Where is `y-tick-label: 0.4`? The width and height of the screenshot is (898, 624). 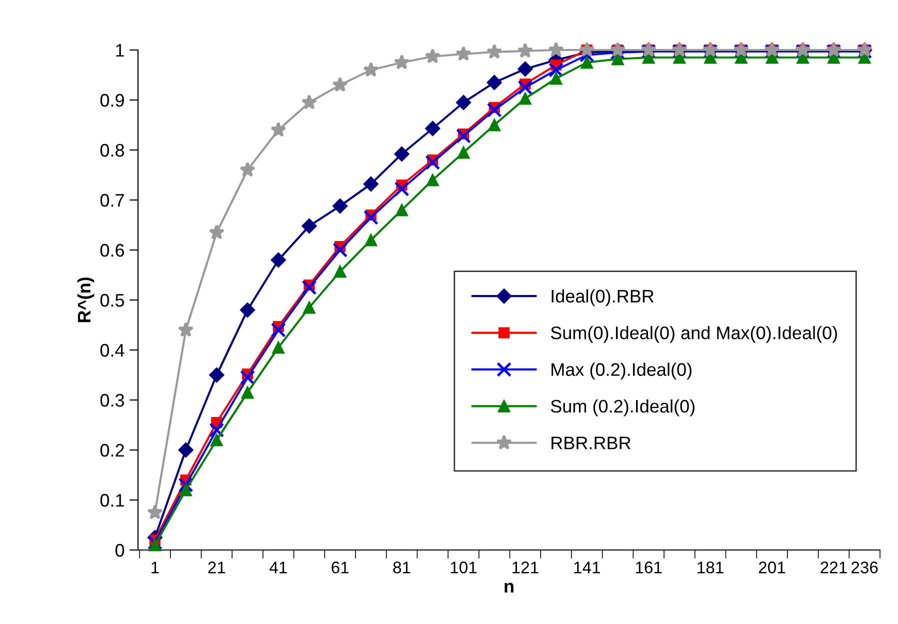 y-tick-label: 0.4 is located at coordinates (112, 350).